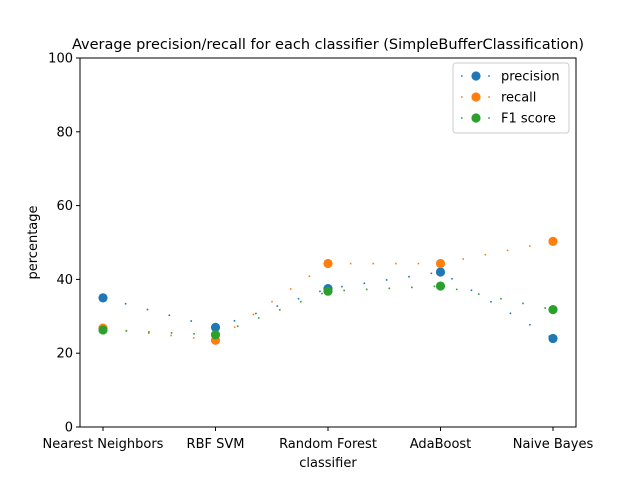 This screenshot has width=640, height=480. I want to click on legend: precision recall F1 score, so click(511, 98).